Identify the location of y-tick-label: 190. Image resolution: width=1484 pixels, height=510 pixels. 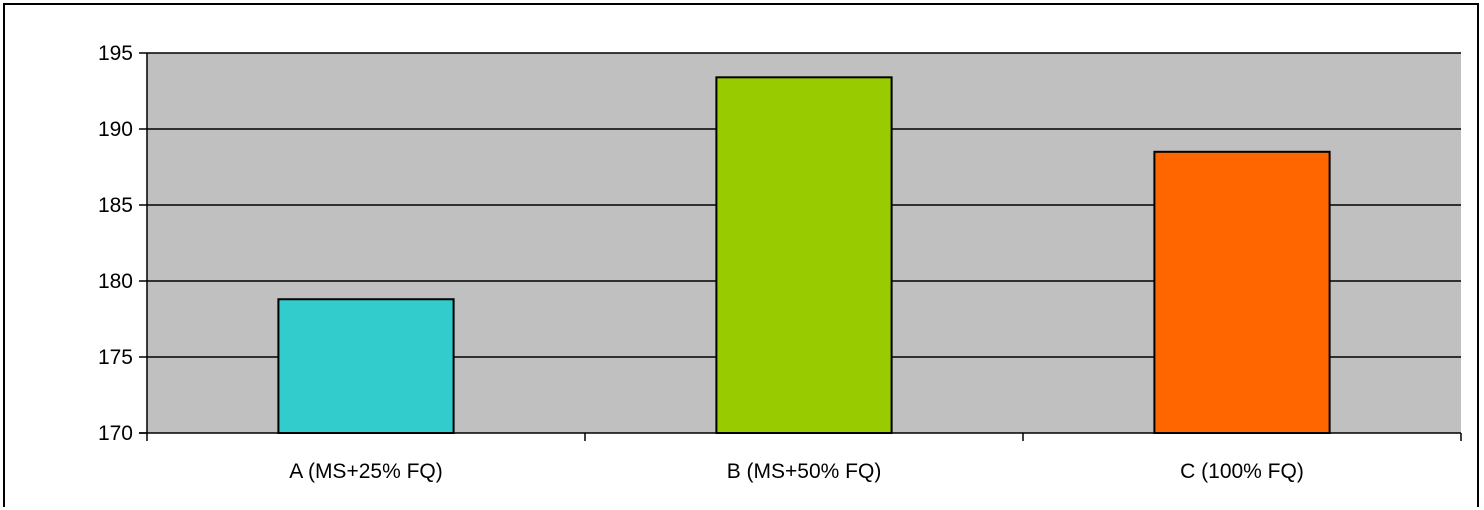
(115, 129).